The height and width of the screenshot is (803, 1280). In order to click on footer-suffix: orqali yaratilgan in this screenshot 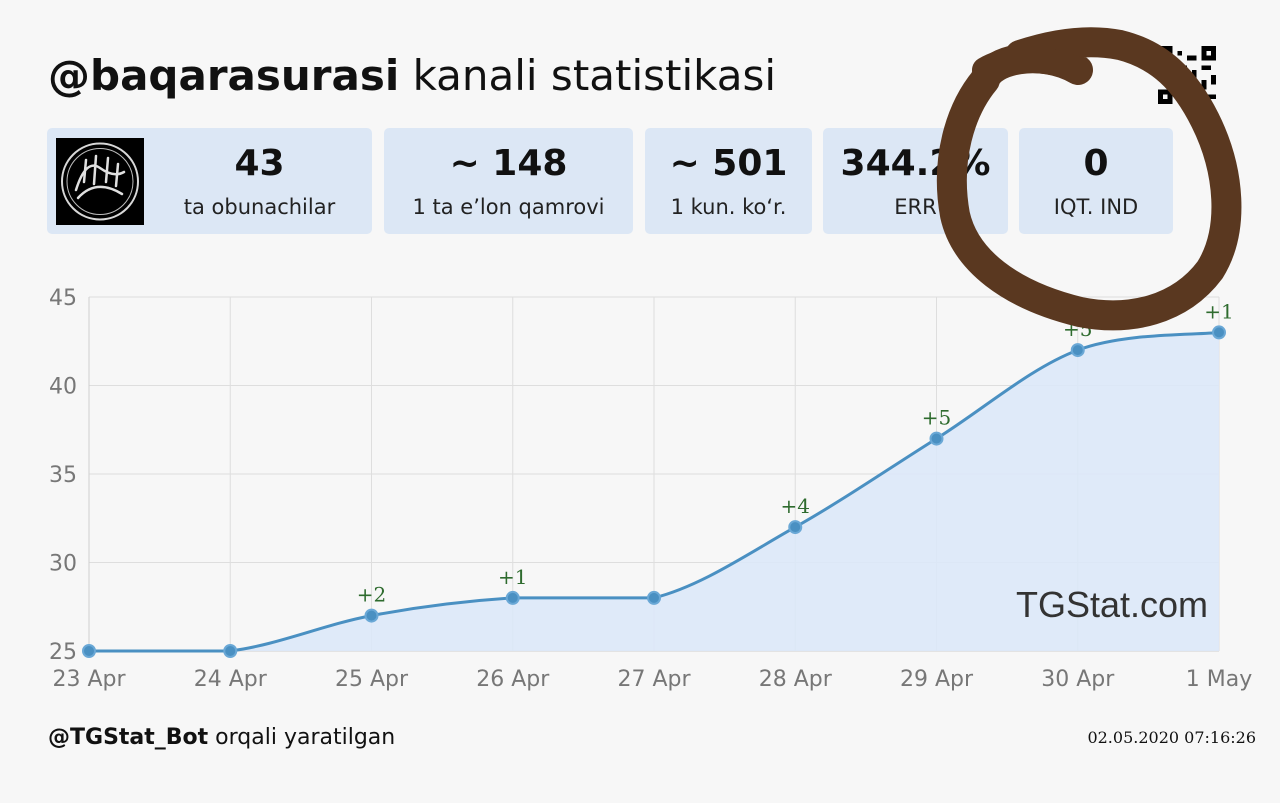, I will do `click(302, 737)`.